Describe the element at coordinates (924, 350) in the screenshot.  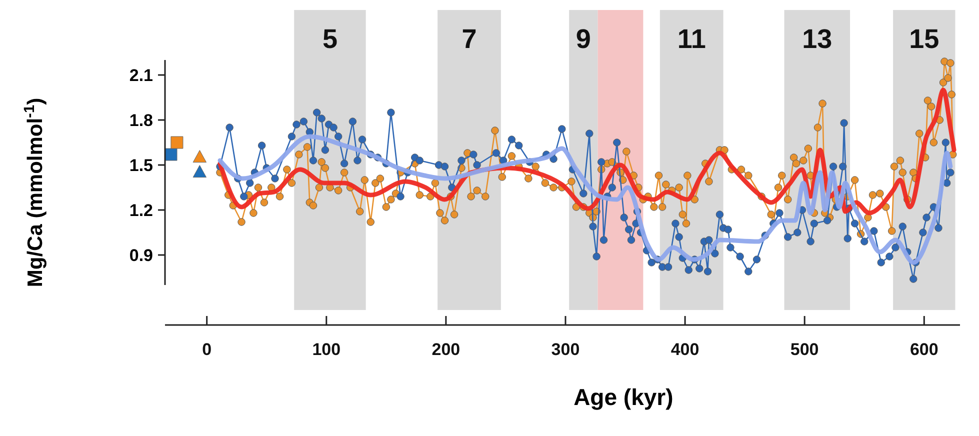
I see `x-tick-label: 600` at that location.